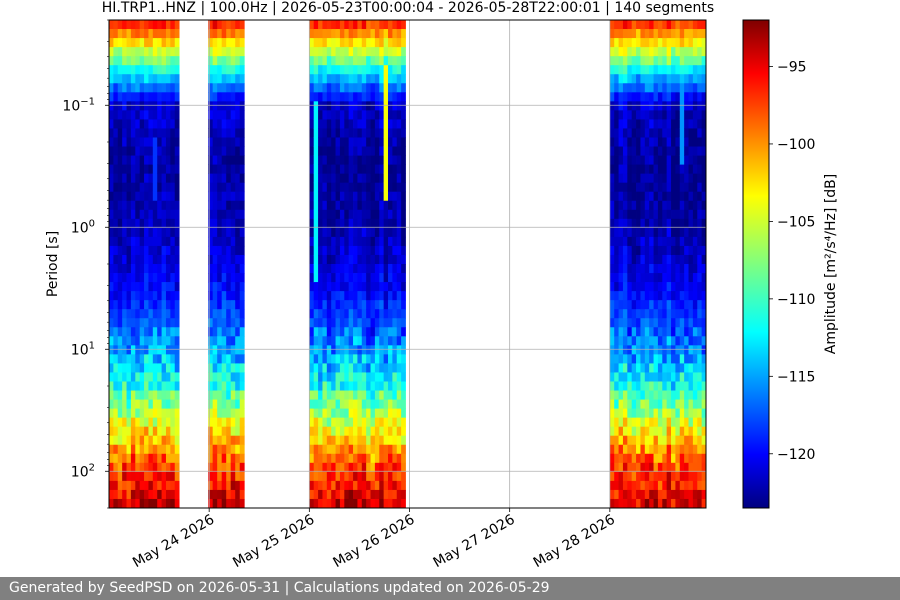  I want to click on y-tick-label-0.1: 10−1, so click(78, 105).